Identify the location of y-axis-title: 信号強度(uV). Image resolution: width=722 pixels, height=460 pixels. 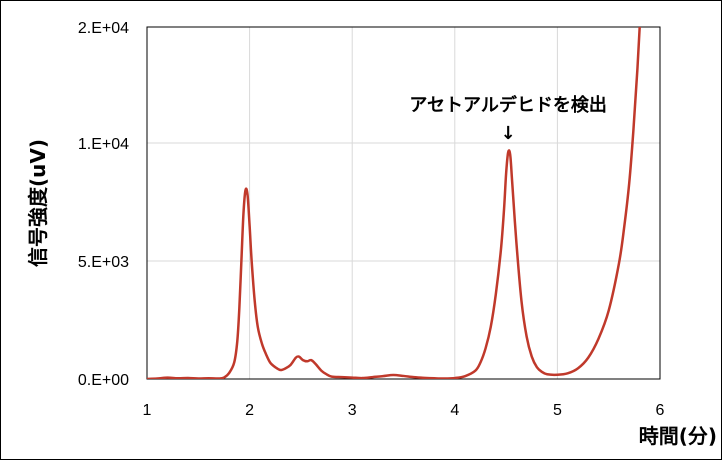
(38, 203).